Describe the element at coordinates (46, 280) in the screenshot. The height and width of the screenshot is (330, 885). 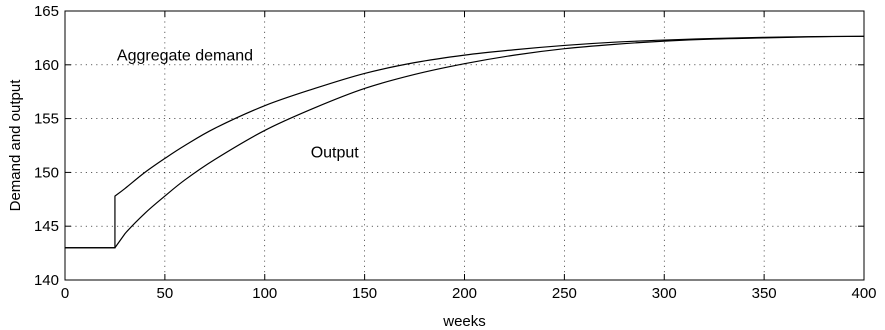
I see `y-tick-label: 140` at that location.